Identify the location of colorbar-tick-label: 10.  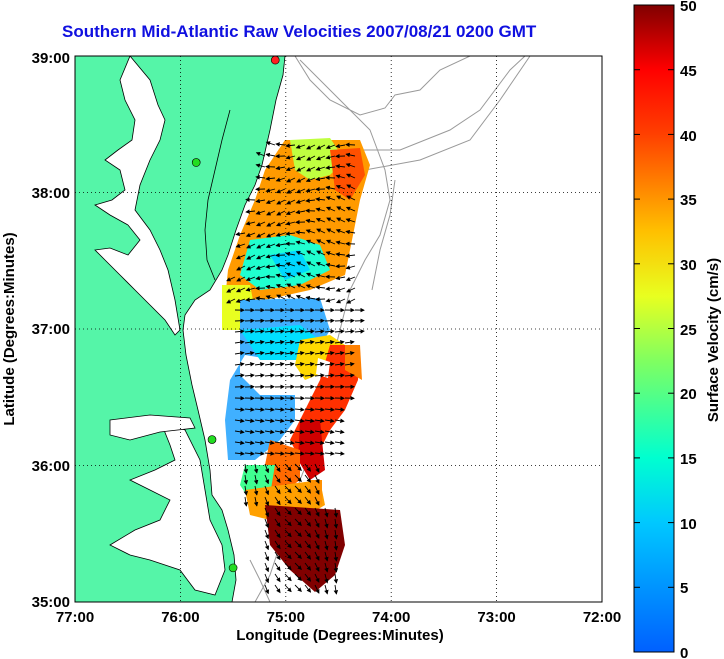
(688, 524).